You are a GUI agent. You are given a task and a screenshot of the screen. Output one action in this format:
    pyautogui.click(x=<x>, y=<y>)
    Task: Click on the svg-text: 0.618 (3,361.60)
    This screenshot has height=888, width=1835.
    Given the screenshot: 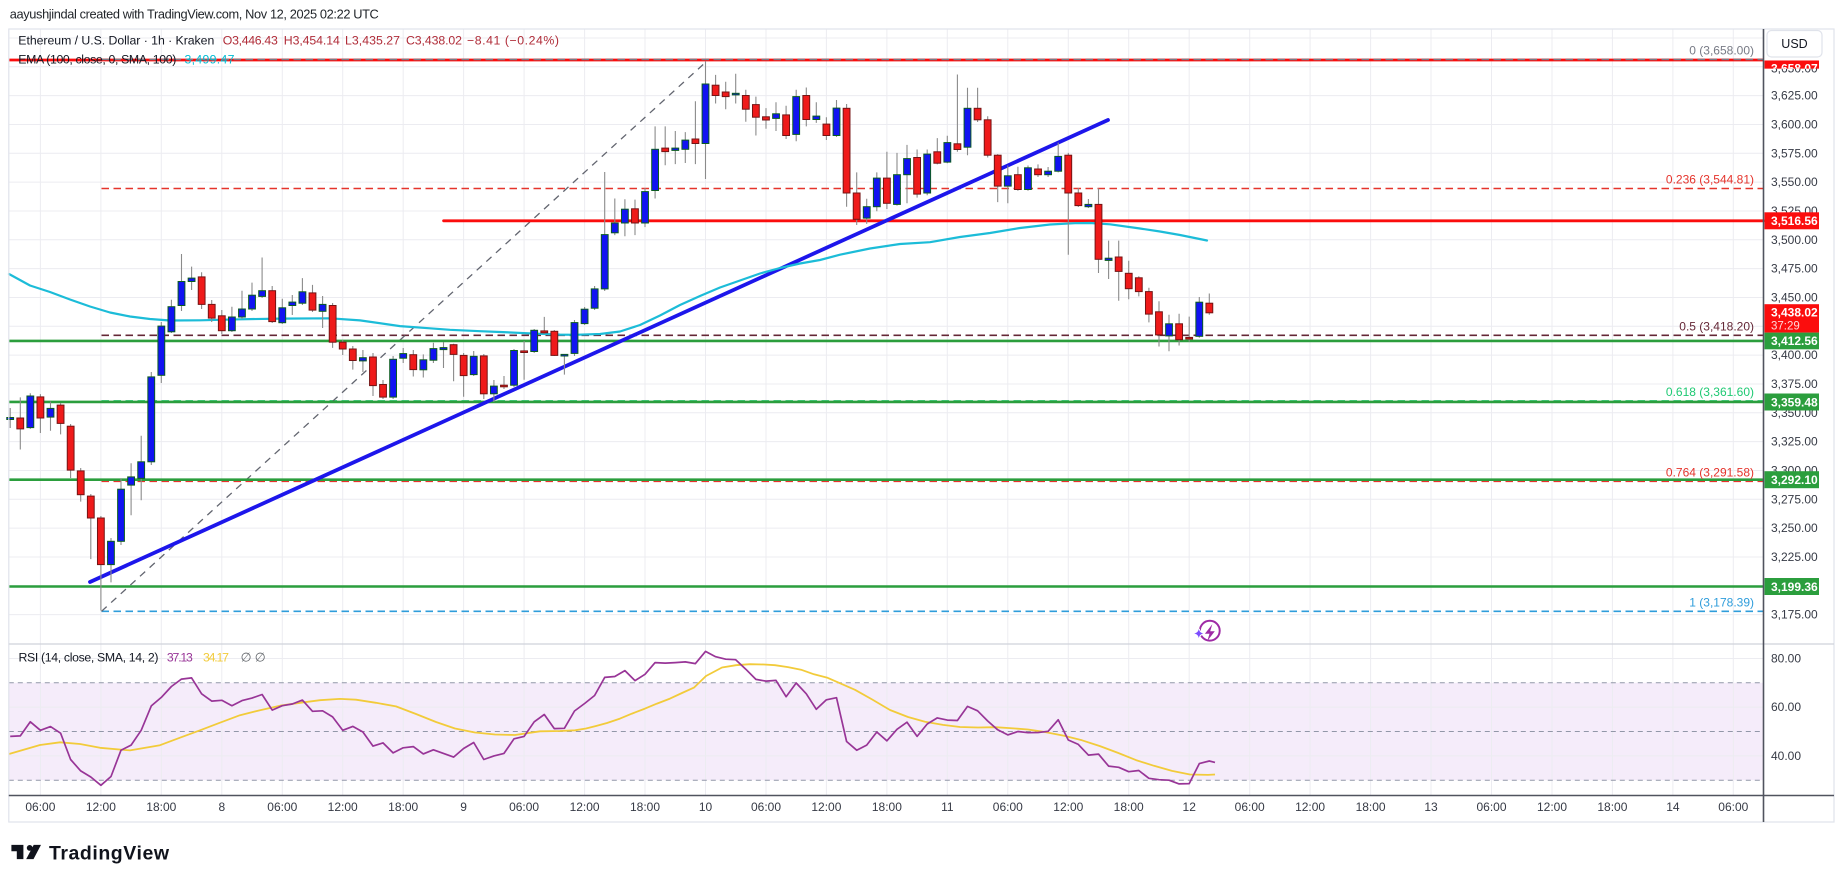 What is the action you would take?
    pyautogui.click(x=1710, y=392)
    